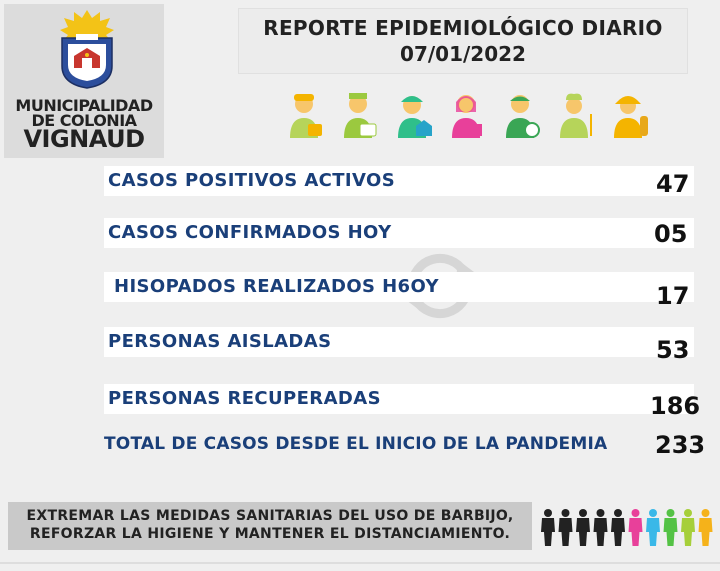  I want to click on logo-line-3: VIGNAUD, so click(84, 139).